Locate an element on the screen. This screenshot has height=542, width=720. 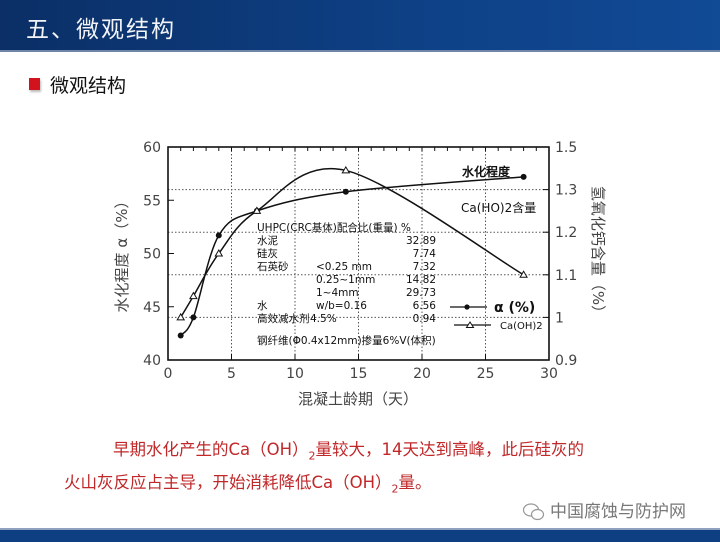
y-tick-label-left: 40 is located at coordinates (152, 361).